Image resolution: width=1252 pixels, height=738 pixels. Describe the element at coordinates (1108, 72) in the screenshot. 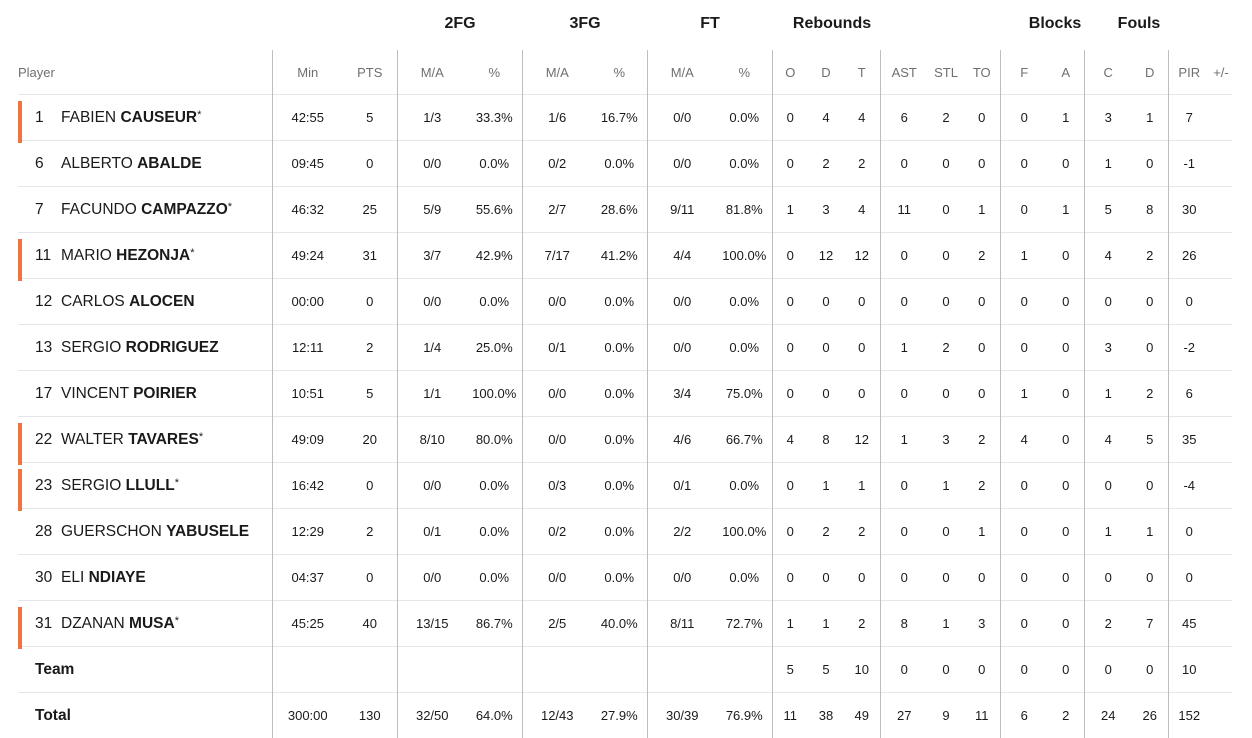

I see `col-foul-c: C` at that location.